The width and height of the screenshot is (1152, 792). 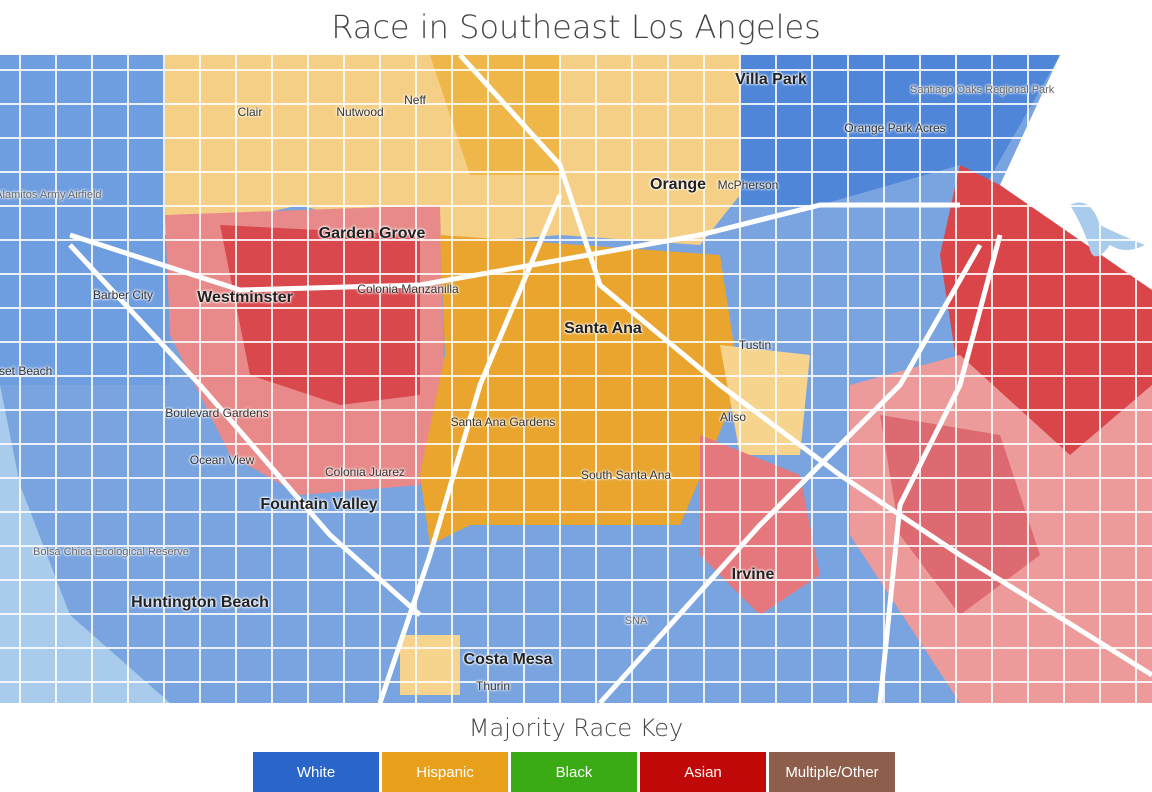 What do you see at coordinates (222, 460) in the screenshot?
I see `place-label: Ocean View` at bounding box center [222, 460].